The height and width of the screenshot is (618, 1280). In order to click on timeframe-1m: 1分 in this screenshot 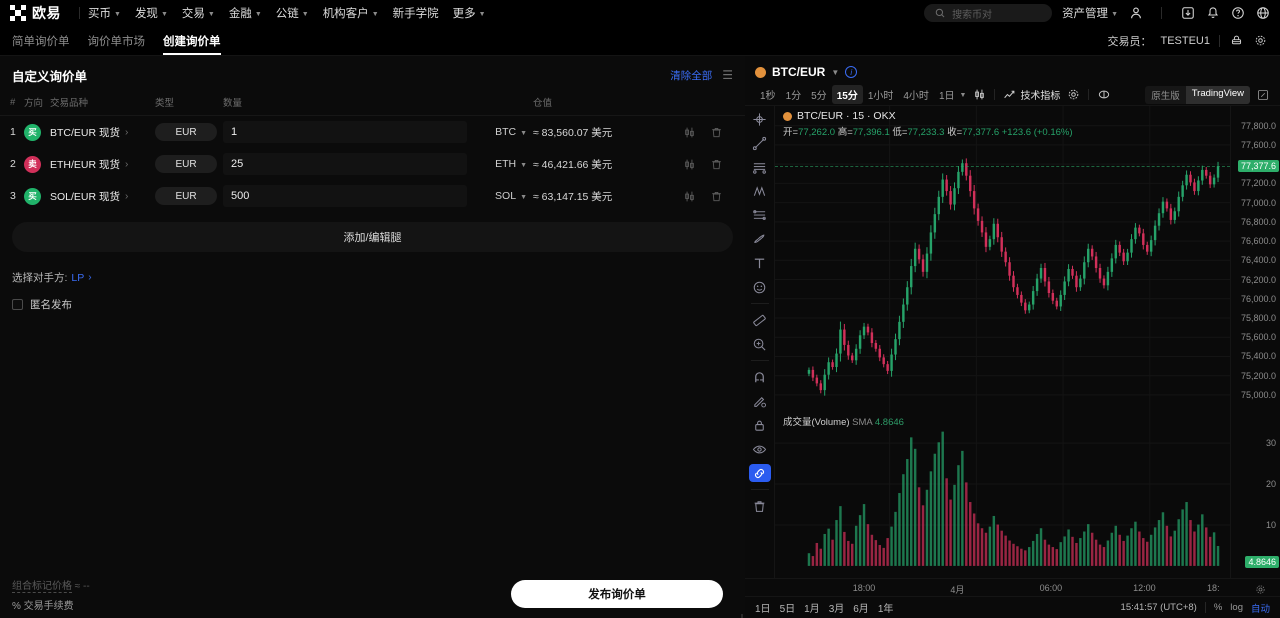, I will do `click(793, 96)`.